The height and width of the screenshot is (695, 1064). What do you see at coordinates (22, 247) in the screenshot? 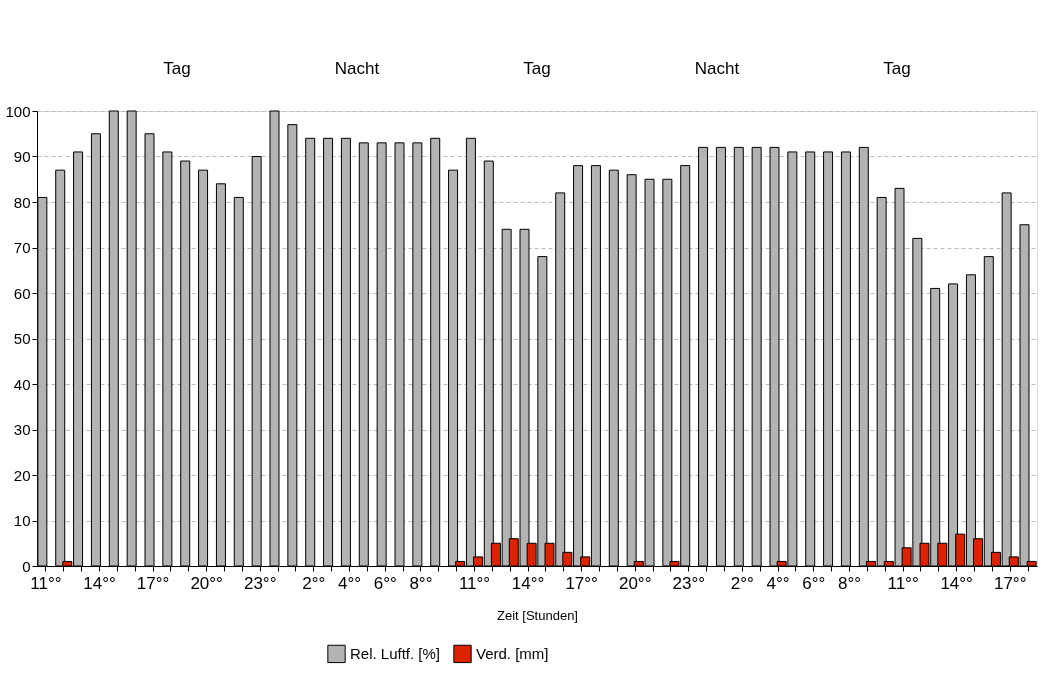
I see `y-tick-label: 70` at bounding box center [22, 247].